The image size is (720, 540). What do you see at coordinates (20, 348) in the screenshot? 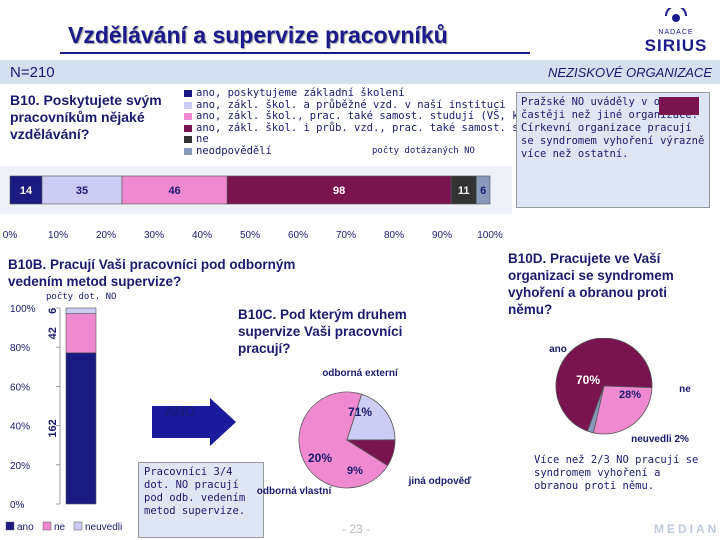
I see `y-tick-label: 80%` at bounding box center [20, 348].